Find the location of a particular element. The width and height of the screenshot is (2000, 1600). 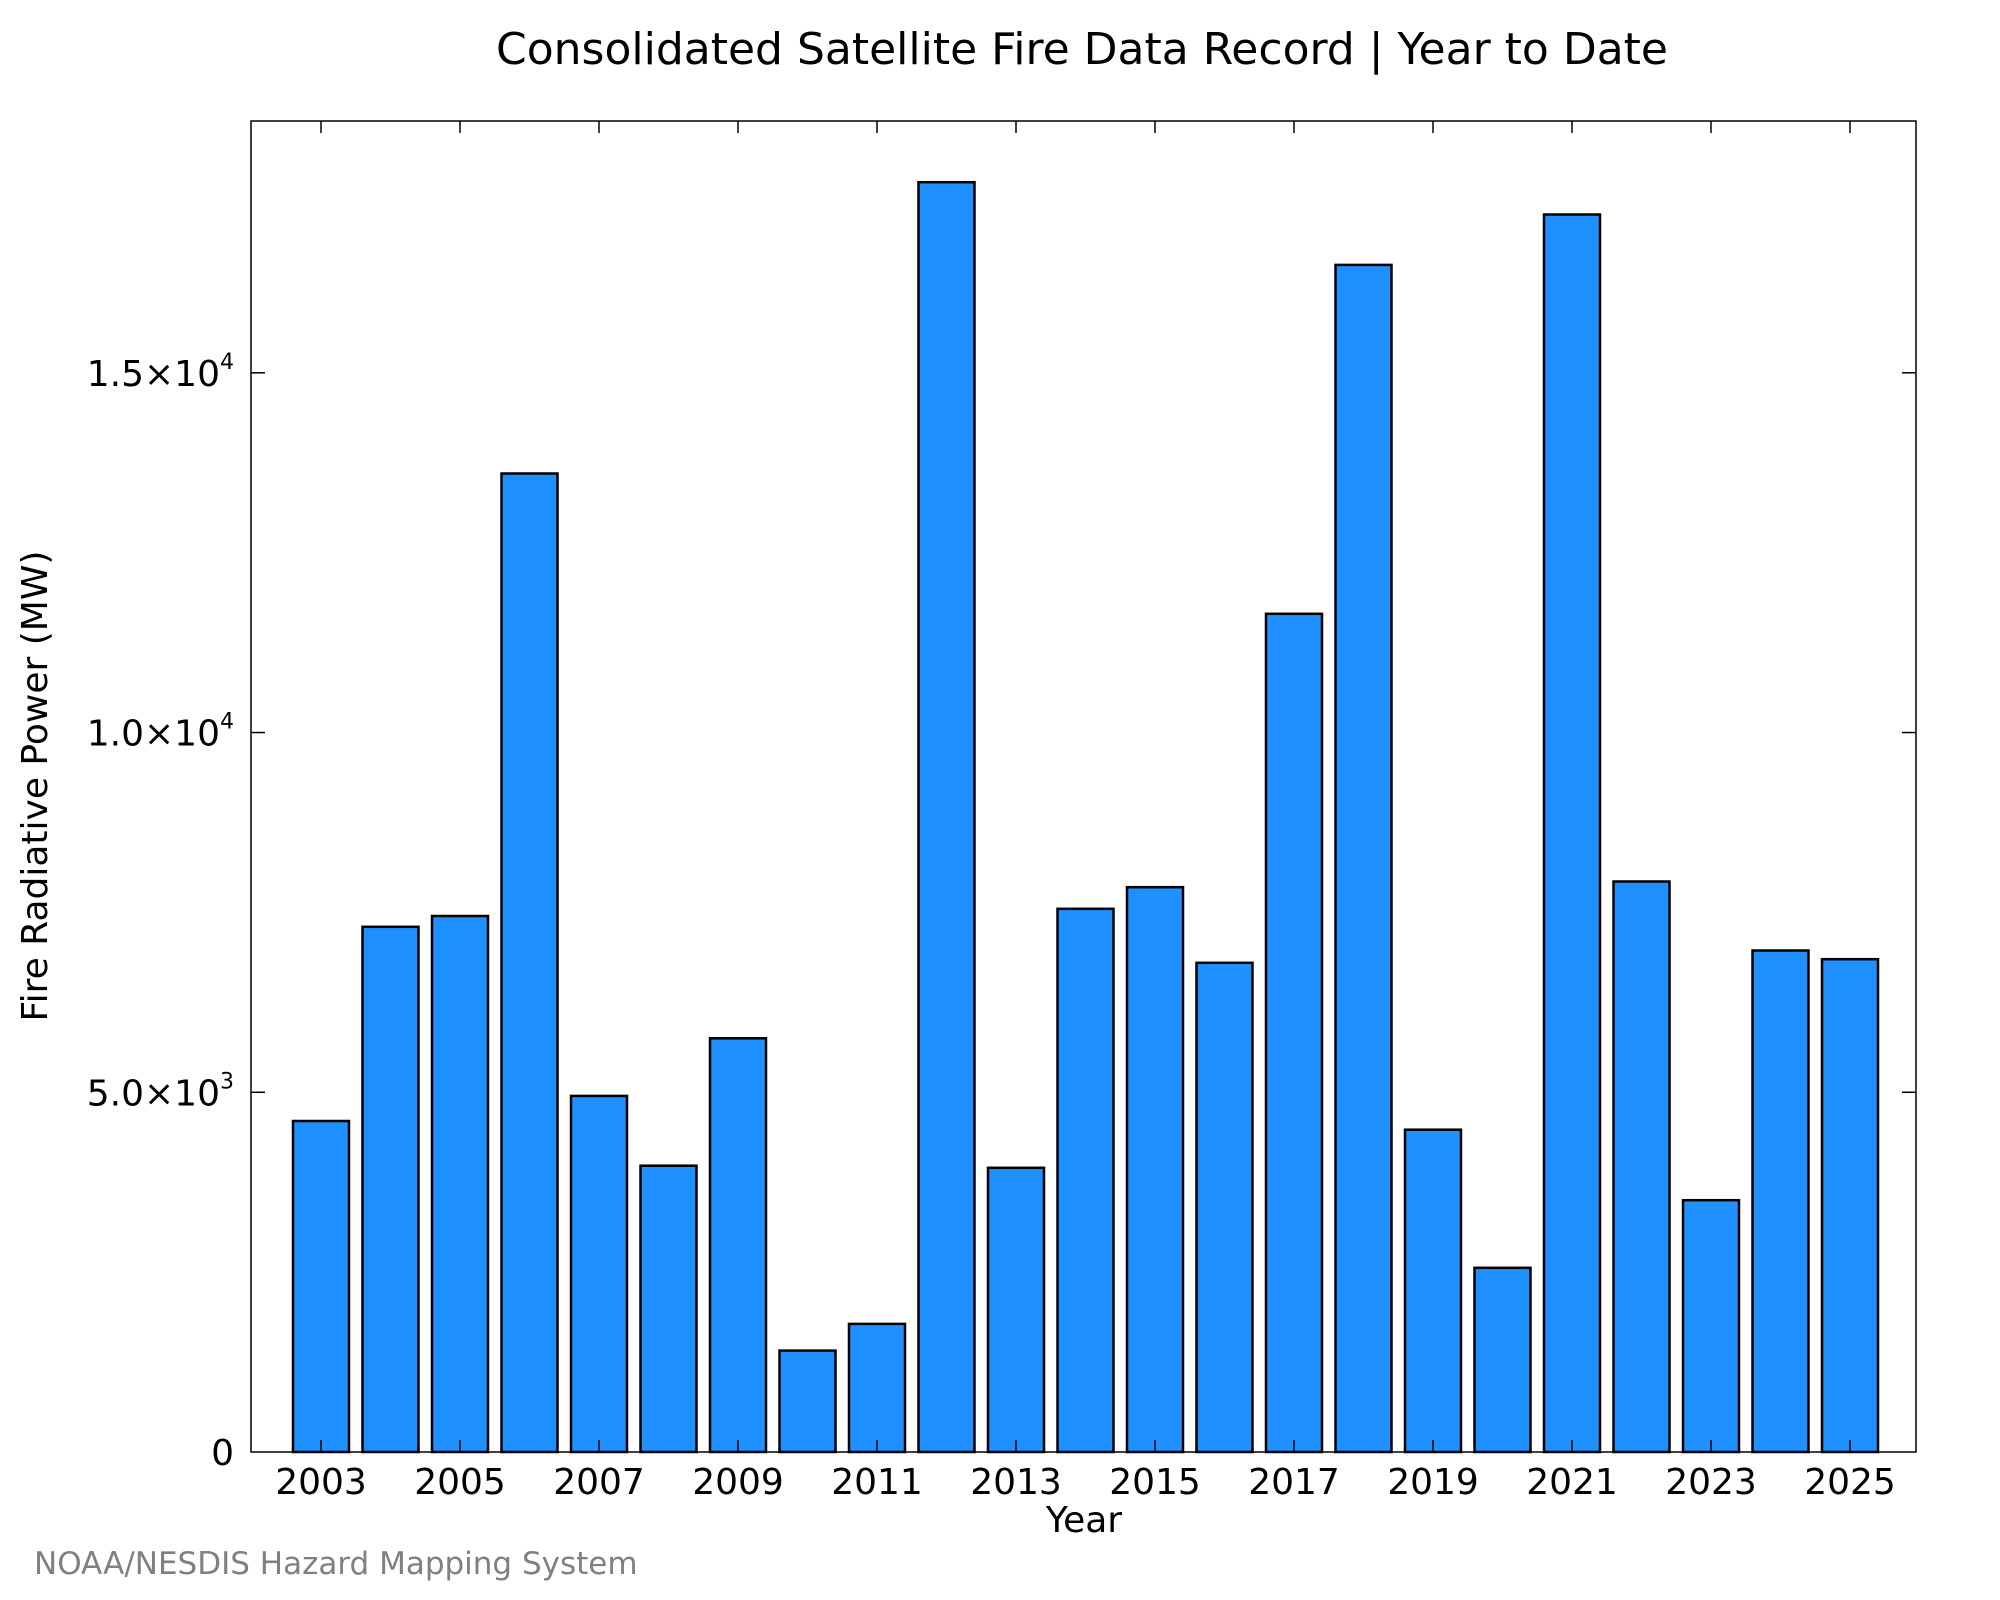

x-tick-label: 2025 is located at coordinates (1850, 1482).